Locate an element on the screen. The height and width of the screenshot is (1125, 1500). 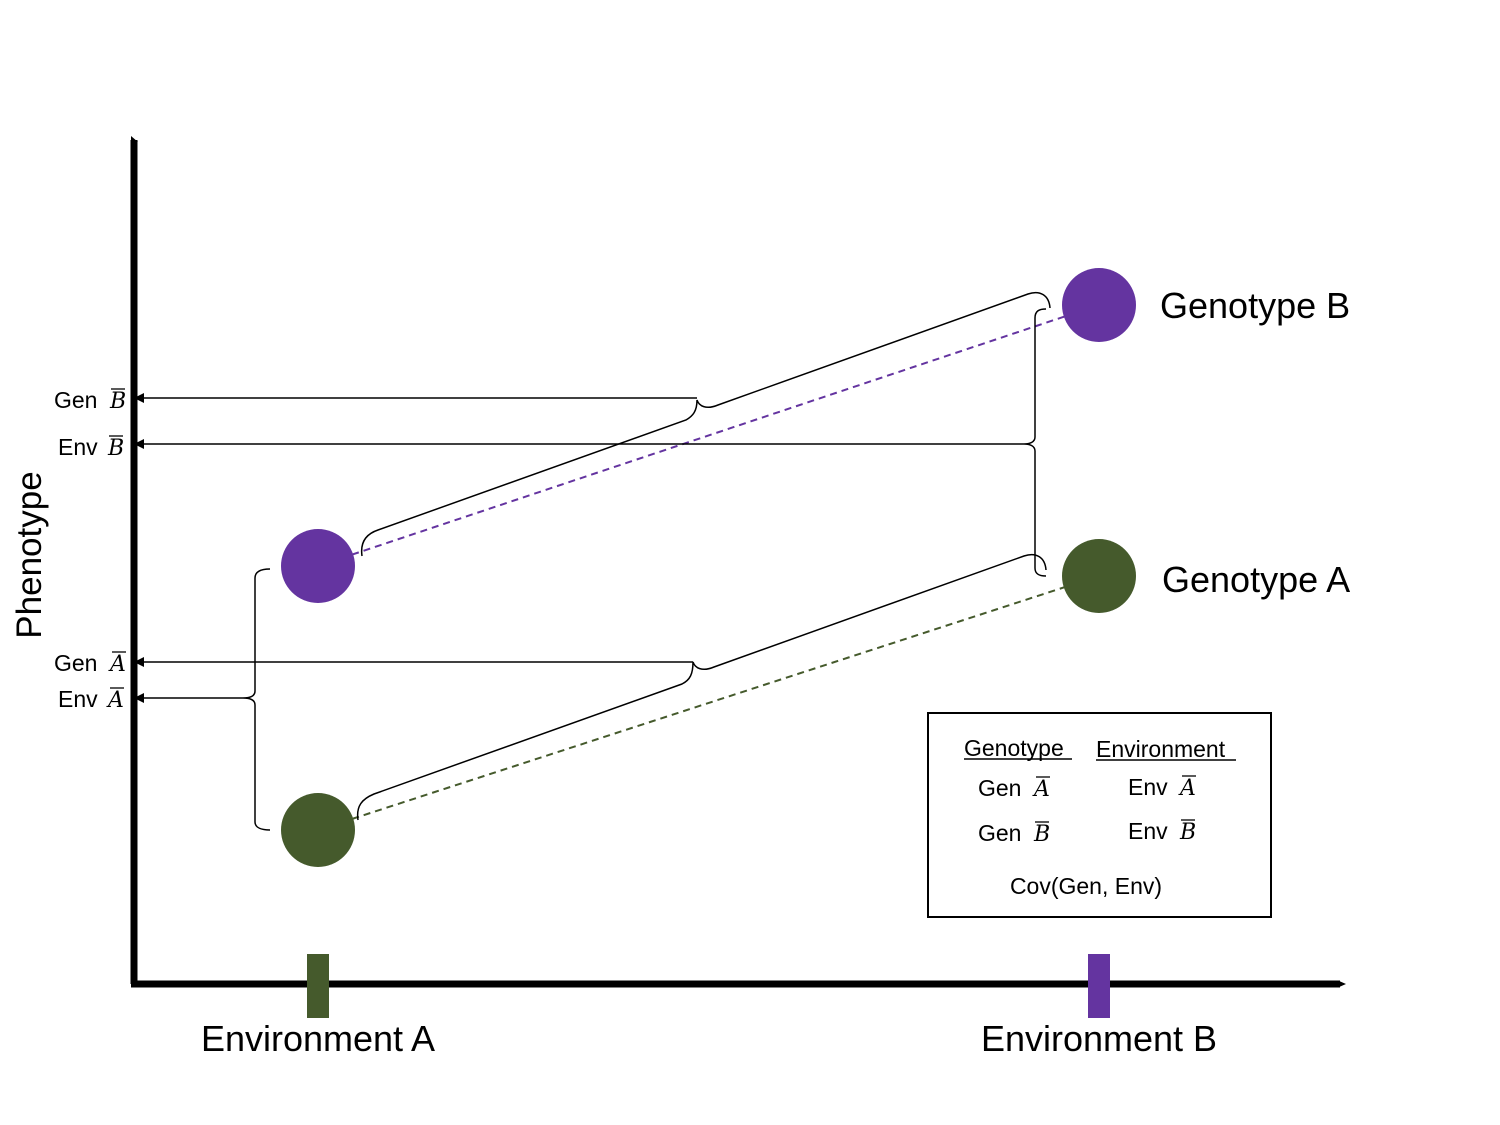
arrow-label-env-a: Env A is located at coordinates (91, 699).